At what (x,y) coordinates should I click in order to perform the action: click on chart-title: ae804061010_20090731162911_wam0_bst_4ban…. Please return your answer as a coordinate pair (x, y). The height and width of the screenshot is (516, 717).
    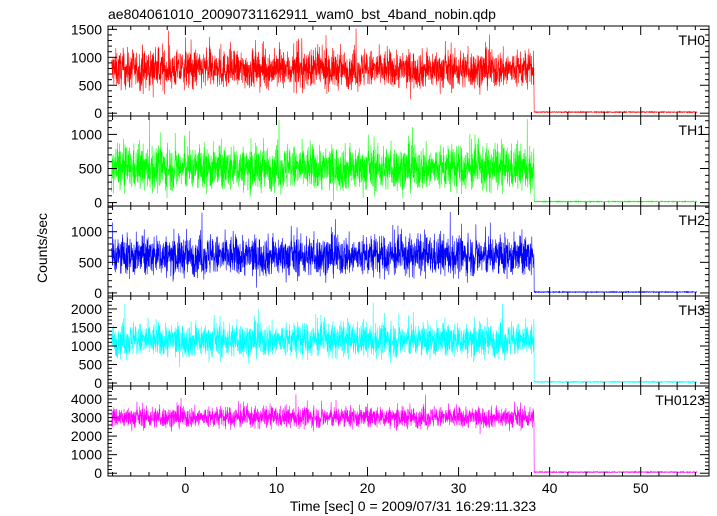
    Looking at the image, I should click on (302, 14).